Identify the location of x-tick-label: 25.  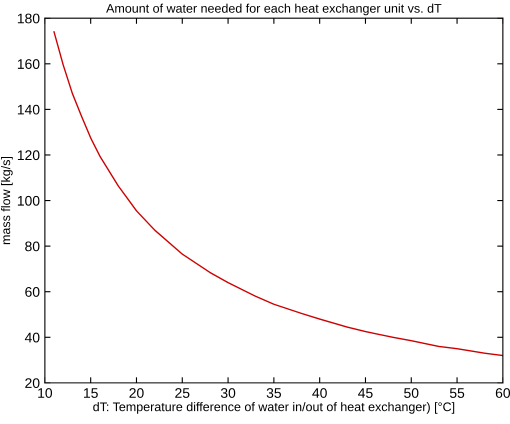
(182, 393).